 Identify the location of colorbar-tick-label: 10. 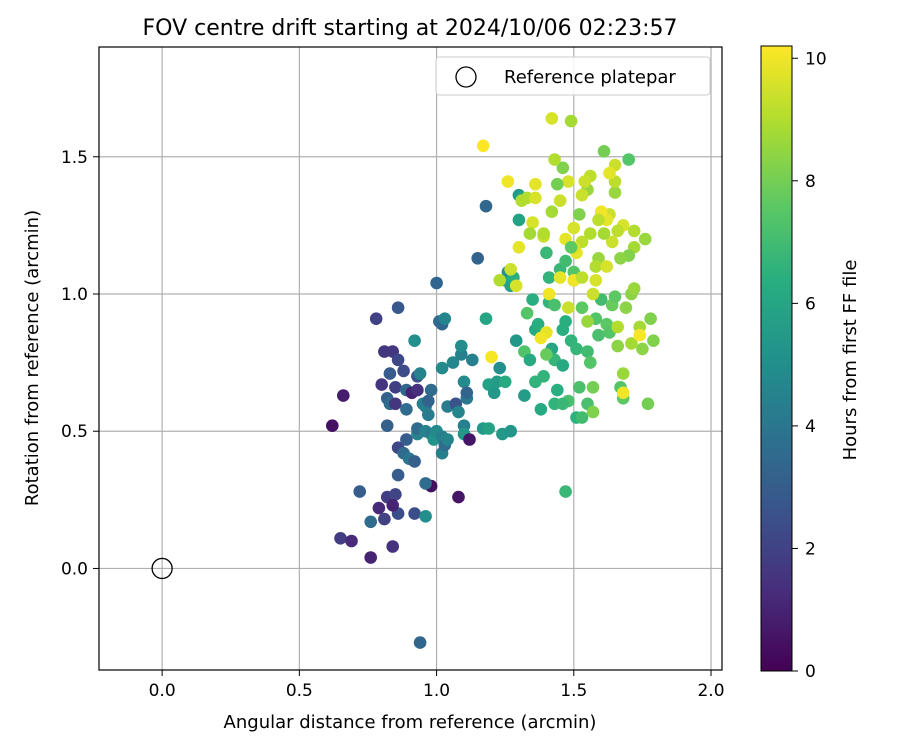
(816, 59).